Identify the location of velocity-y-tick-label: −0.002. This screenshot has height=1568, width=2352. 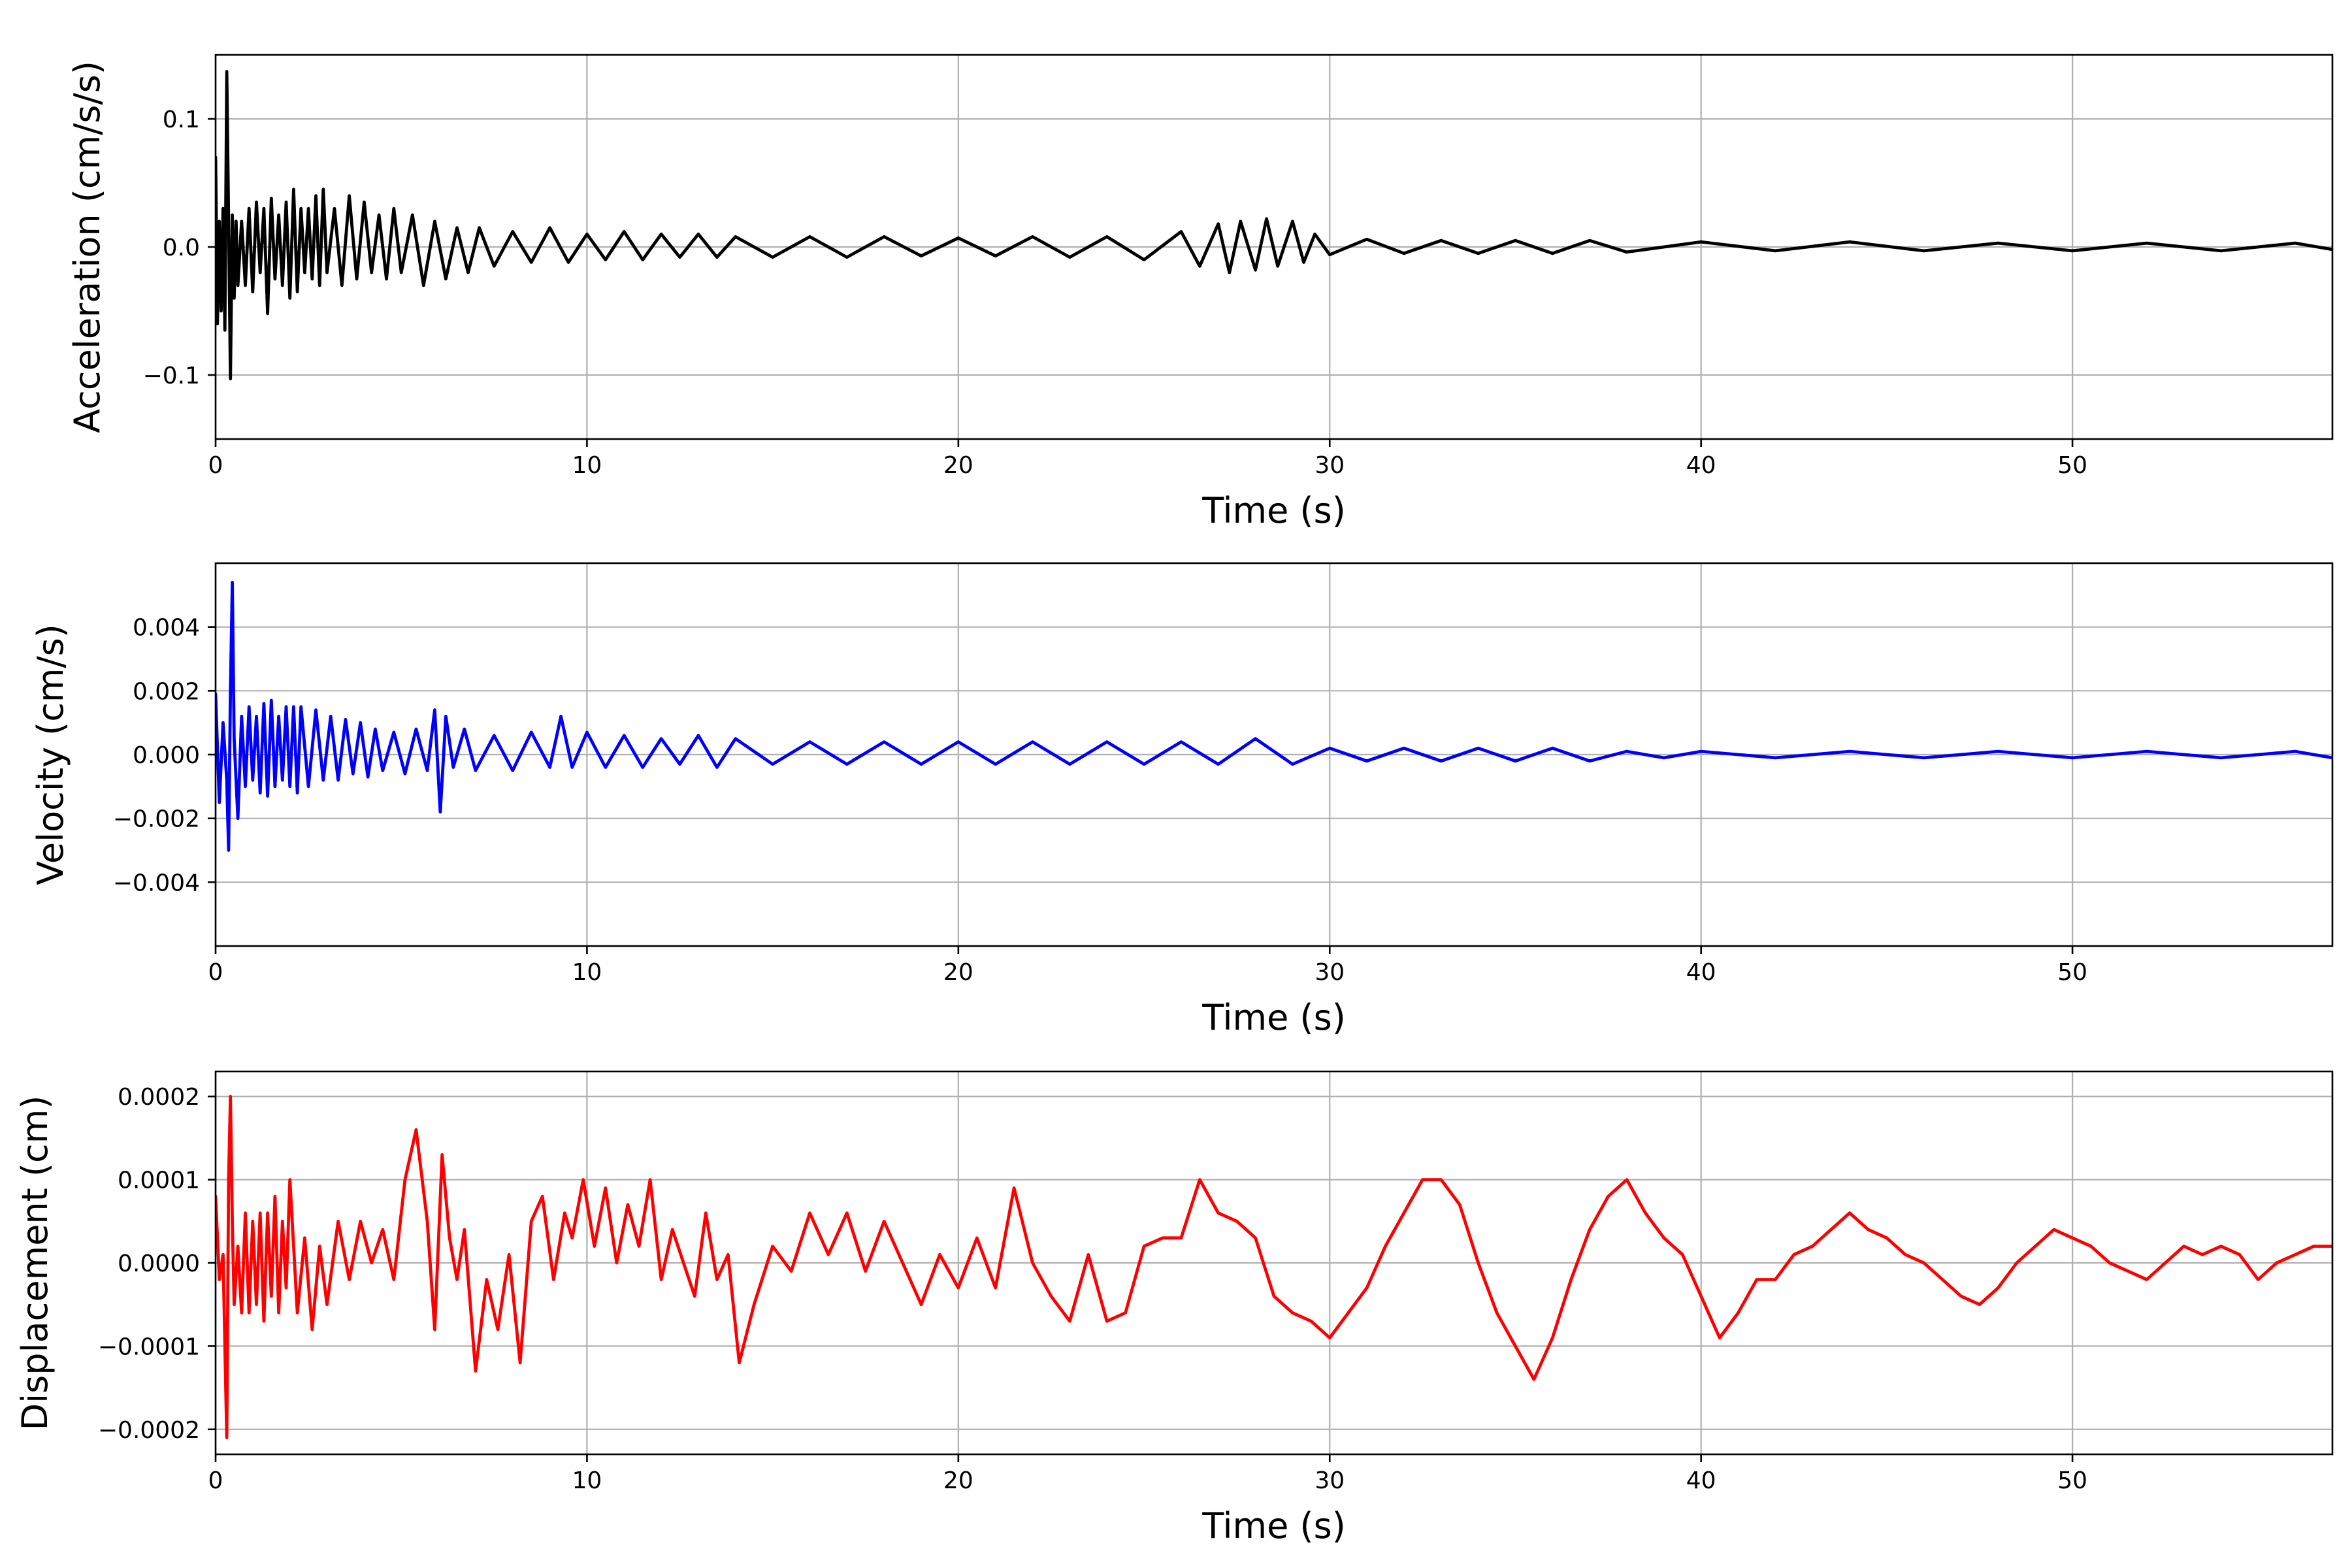
(156, 819).